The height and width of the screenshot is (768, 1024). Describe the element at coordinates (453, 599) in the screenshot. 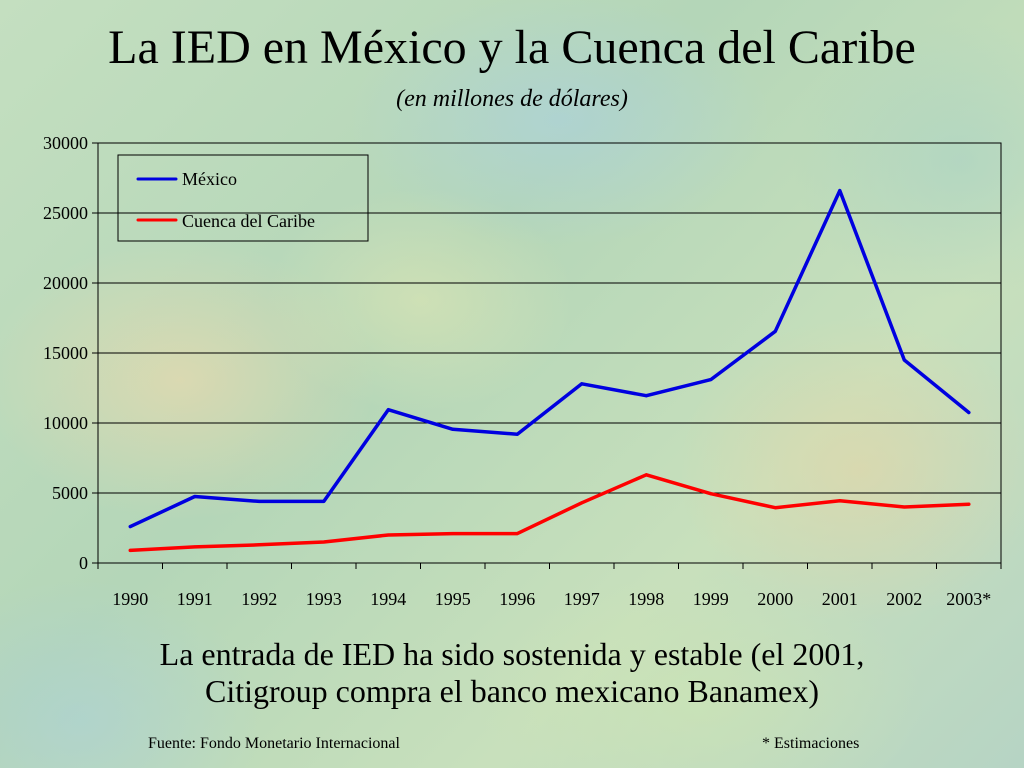

I see `x-tick-label: 1995` at that location.